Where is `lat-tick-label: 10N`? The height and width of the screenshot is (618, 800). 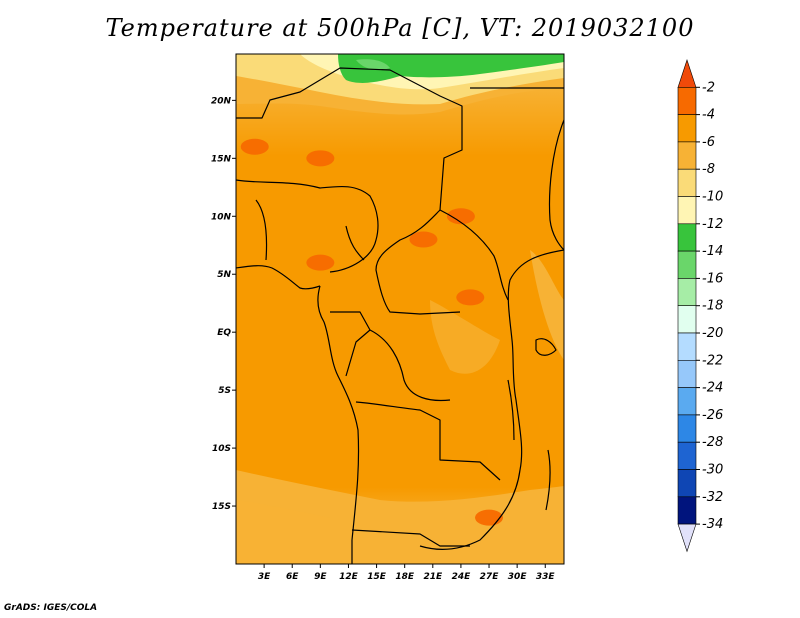
lat-tick-label: 10N is located at coordinates (221, 217).